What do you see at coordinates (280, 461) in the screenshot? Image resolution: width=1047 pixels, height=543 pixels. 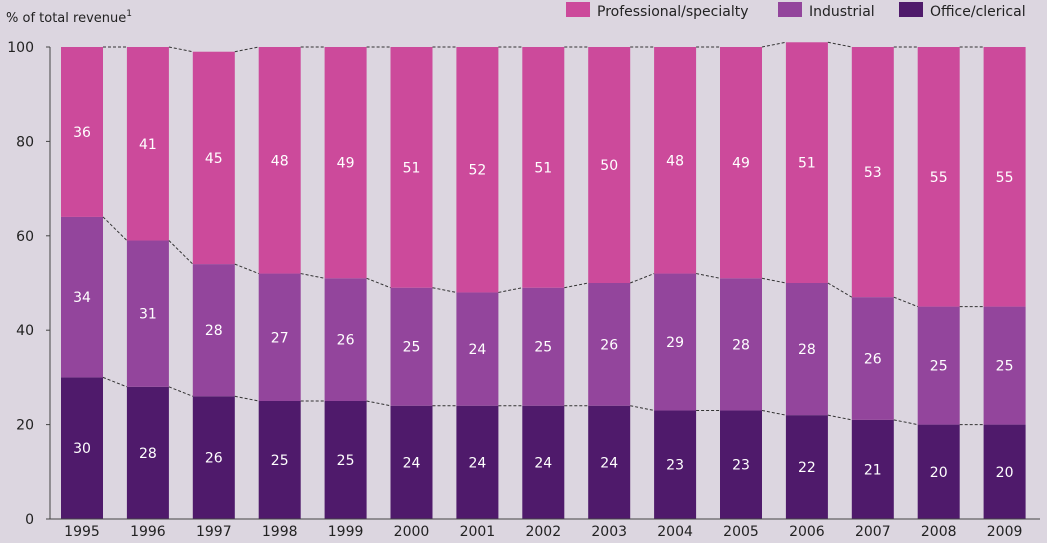 I see `bar-label-office-clerical-1998: 25` at bounding box center [280, 461].